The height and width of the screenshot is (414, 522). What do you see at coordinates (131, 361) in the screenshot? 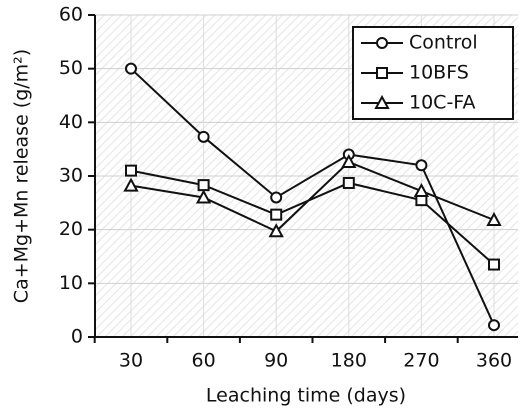
I see `x-tick-label: 30` at bounding box center [131, 361].